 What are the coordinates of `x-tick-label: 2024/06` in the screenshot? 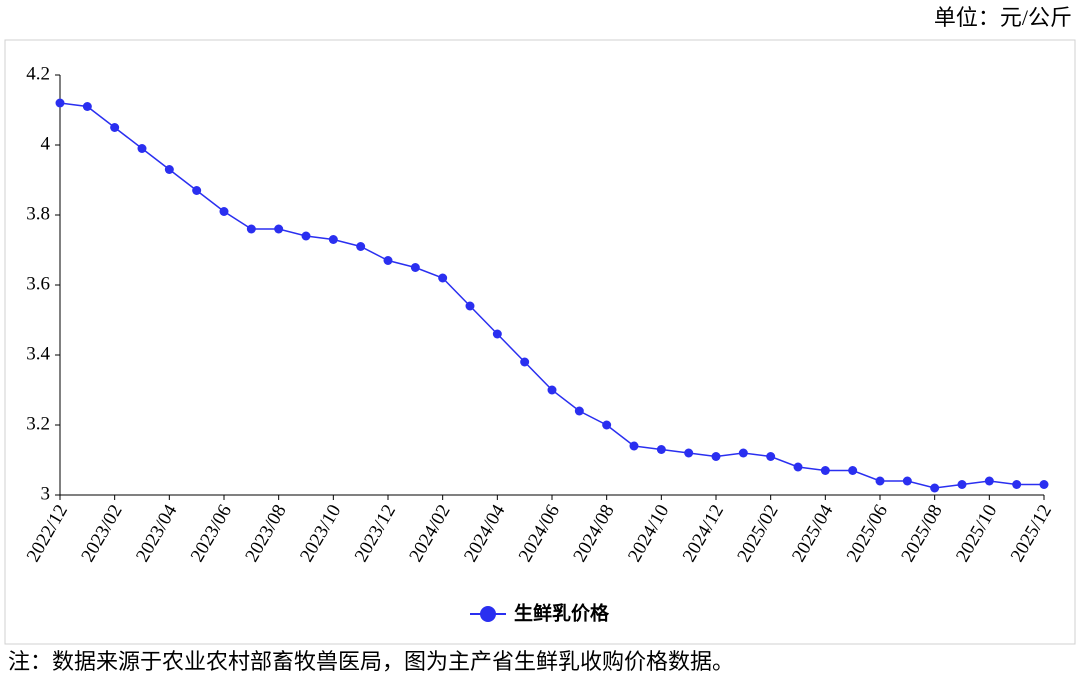 It's located at (539, 533).